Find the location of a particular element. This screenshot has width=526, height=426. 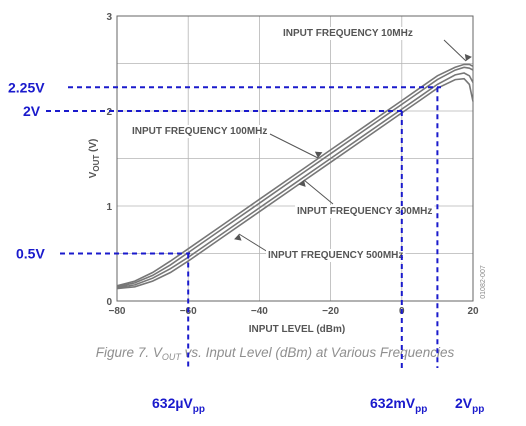

y-tick-label: 0 is located at coordinates (109, 302).